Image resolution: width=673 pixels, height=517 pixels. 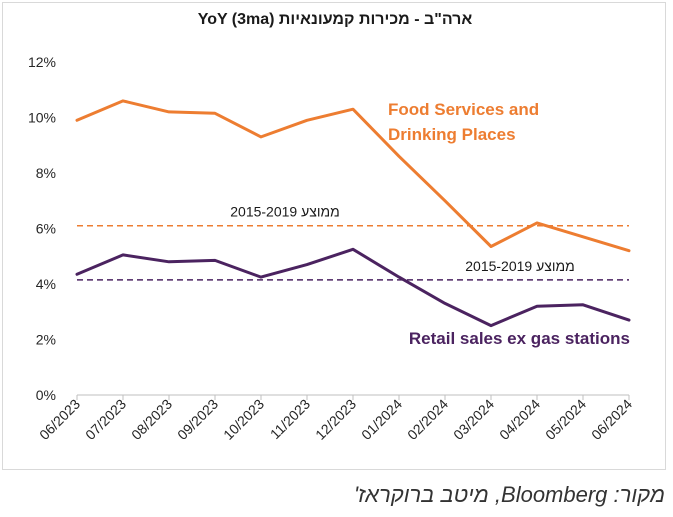 I want to click on source-caption: מקור: Bloomberg, מיטב ברוקראז', so click(x=509, y=495).